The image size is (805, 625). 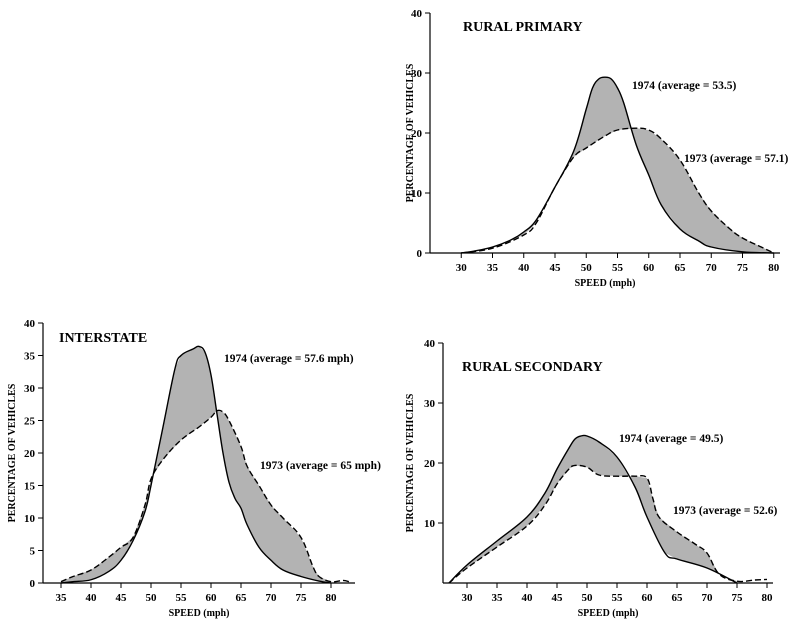 I want to click on rural-primary-x-tick-label: 40, so click(x=524, y=268).